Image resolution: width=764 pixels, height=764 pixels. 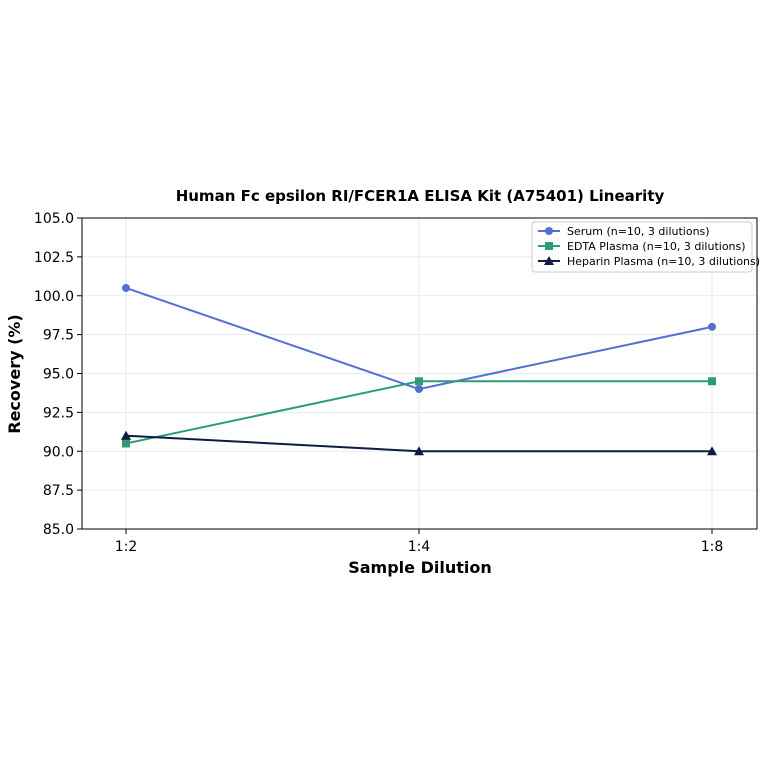 What do you see at coordinates (638, 231) in the screenshot?
I see `legend-label: Serum (n=10, 3 dilutions)` at bounding box center [638, 231].